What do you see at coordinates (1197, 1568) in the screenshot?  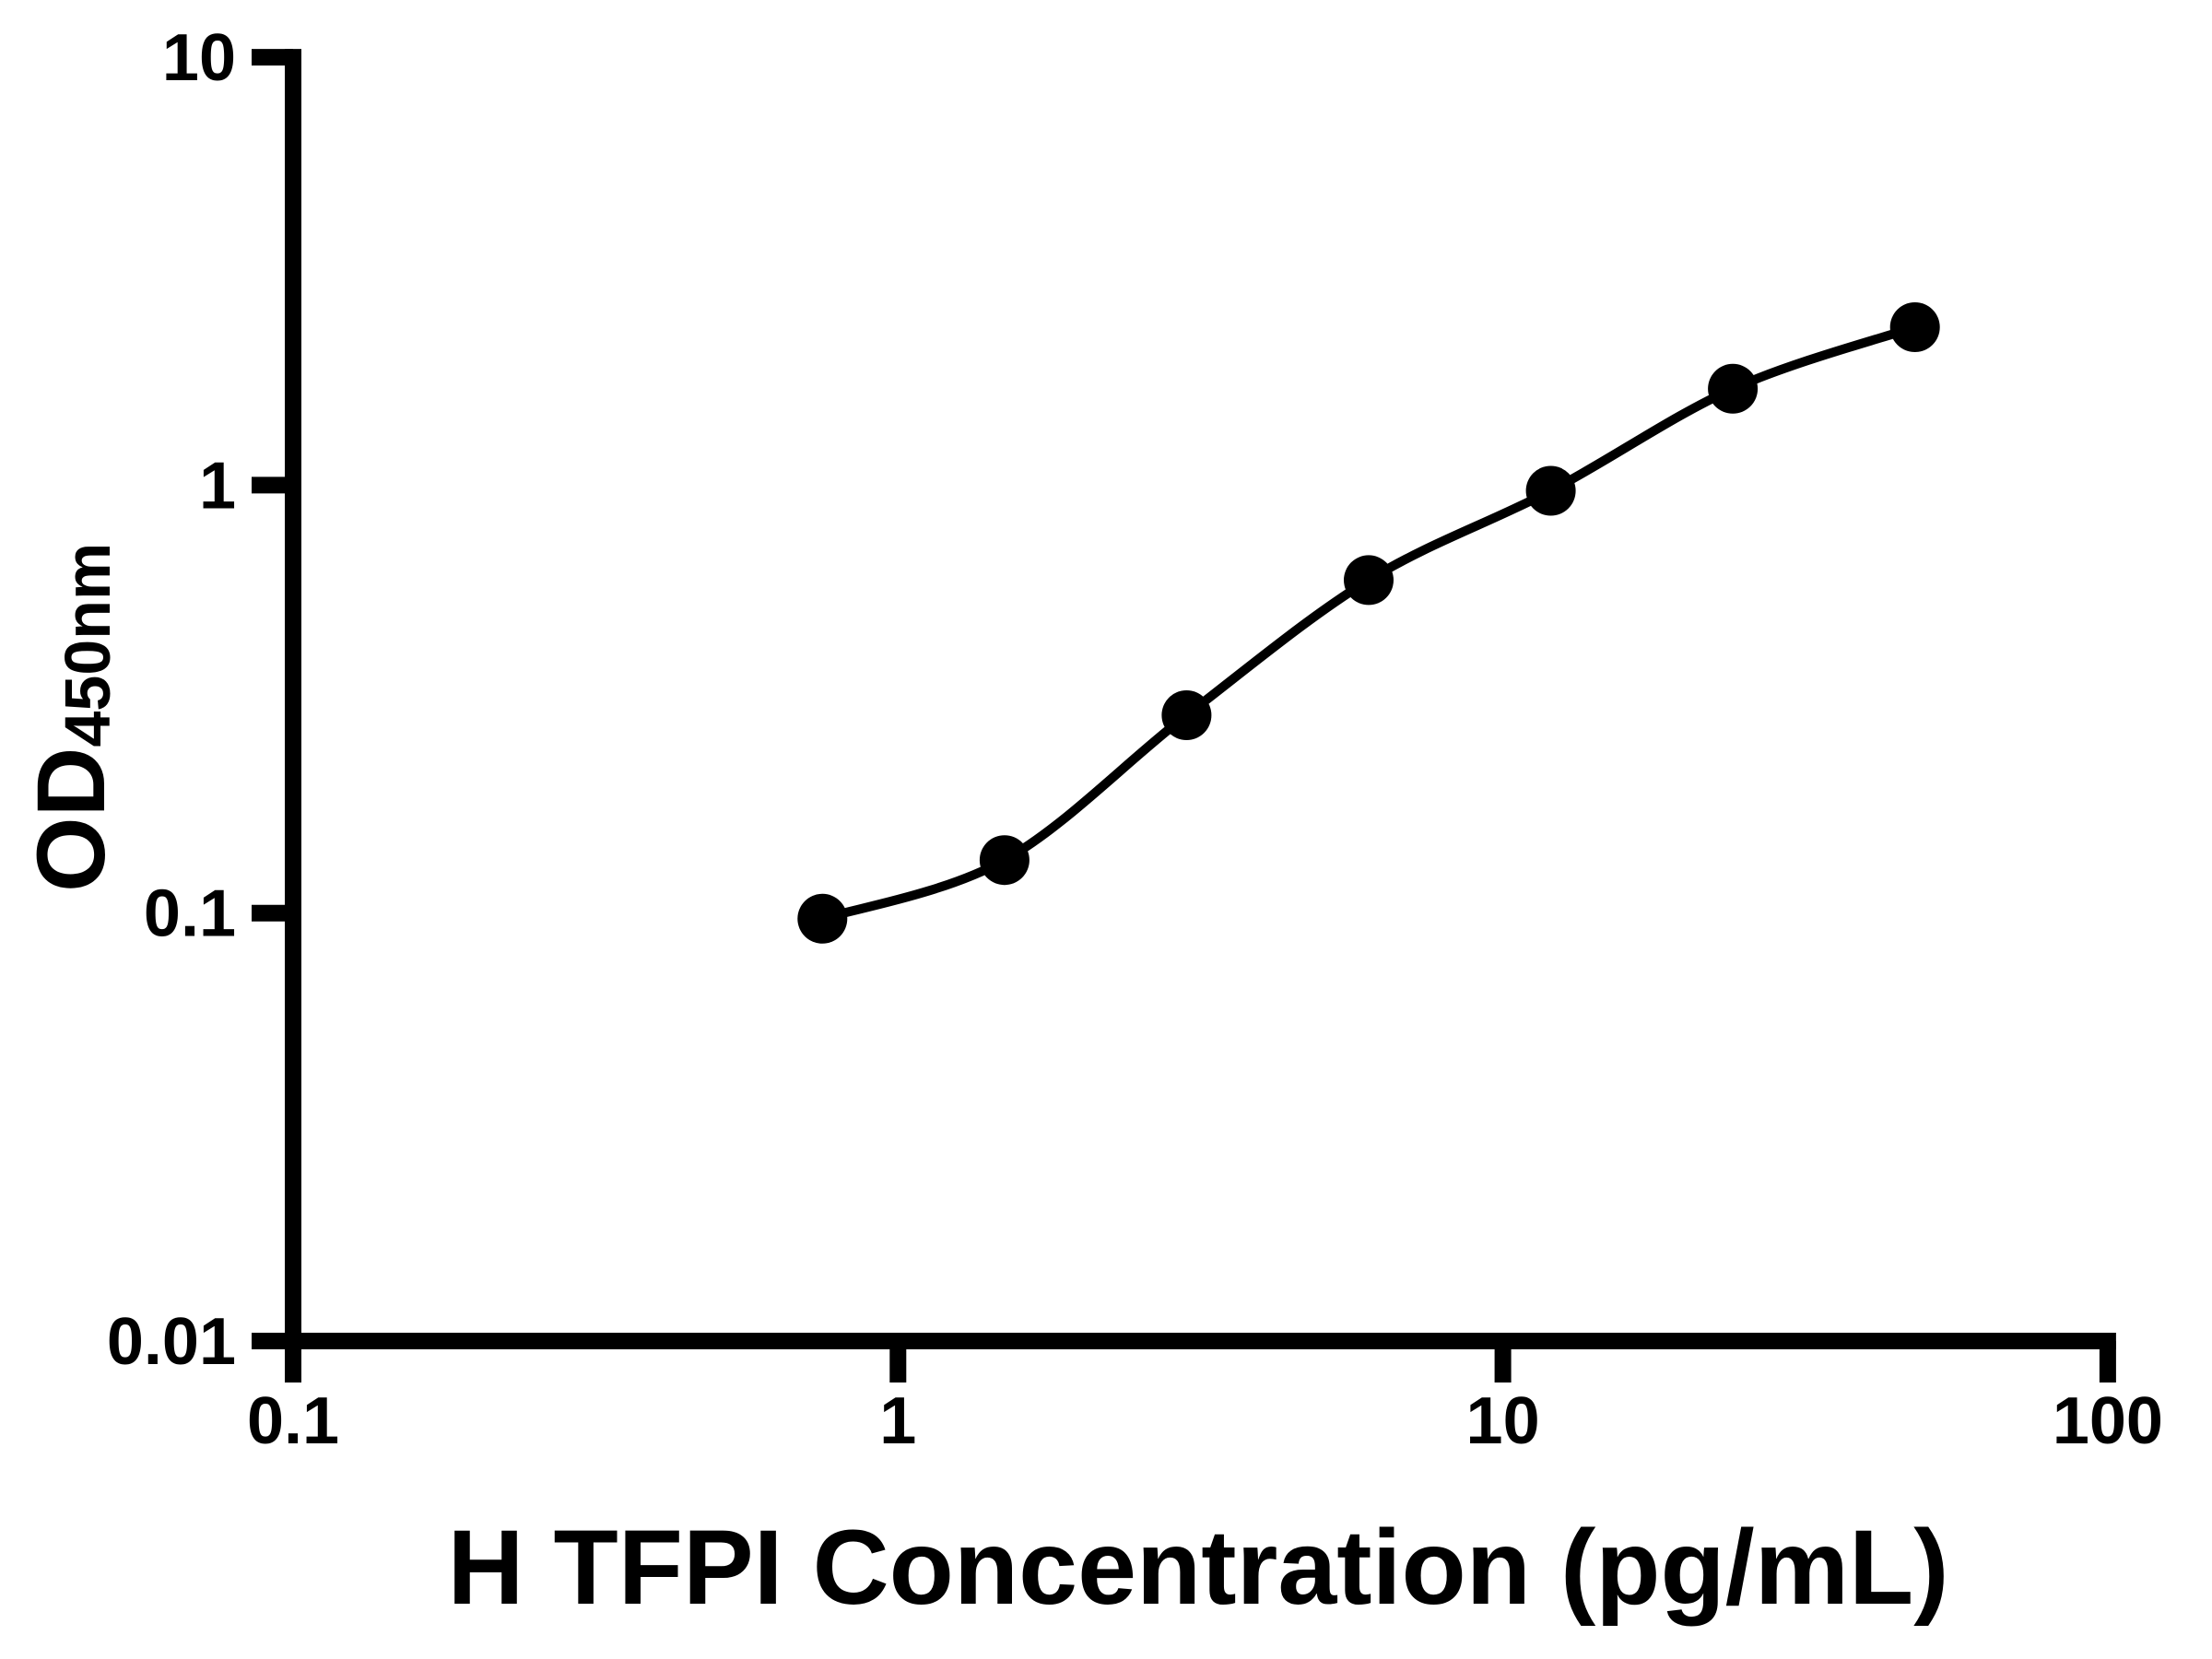 I see `x-axis-title: H TFPI Concentration (pg/mL)` at bounding box center [1197, 1568].